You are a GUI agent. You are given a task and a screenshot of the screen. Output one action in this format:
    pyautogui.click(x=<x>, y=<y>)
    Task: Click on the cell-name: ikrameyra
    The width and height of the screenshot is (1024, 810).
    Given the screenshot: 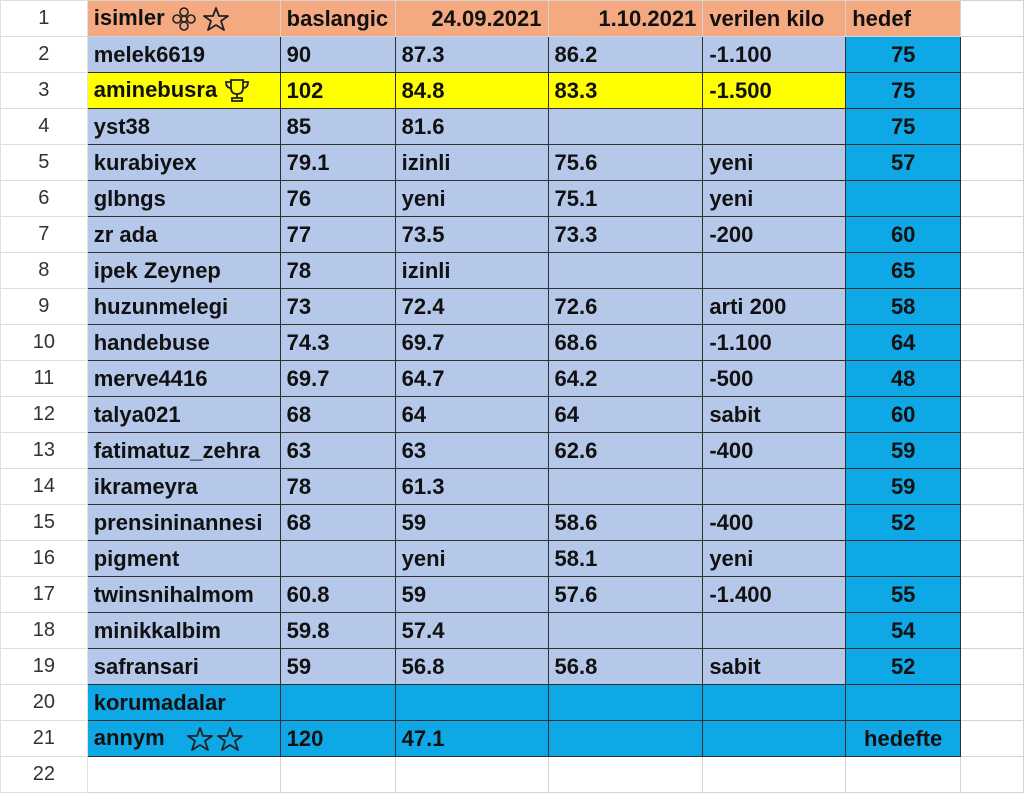 What is the action you would take?
    pyautogui.click(x=183, y=486)
    